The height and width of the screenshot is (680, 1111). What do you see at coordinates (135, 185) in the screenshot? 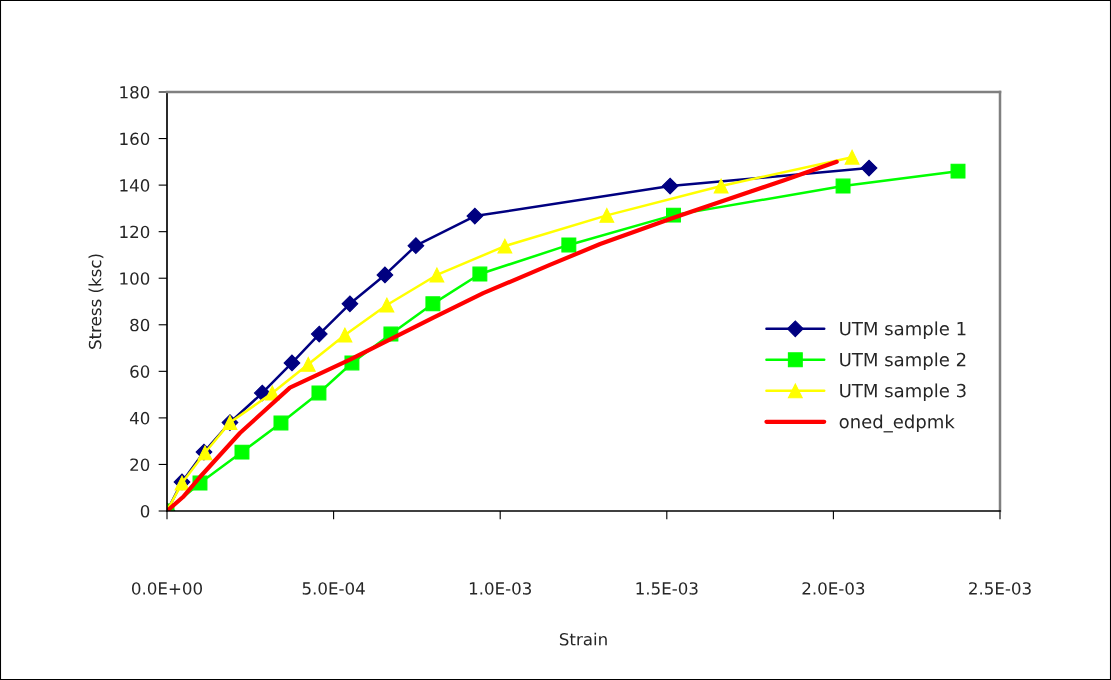
I see `y-tick-label: 140` at bounding box center [135, 185].